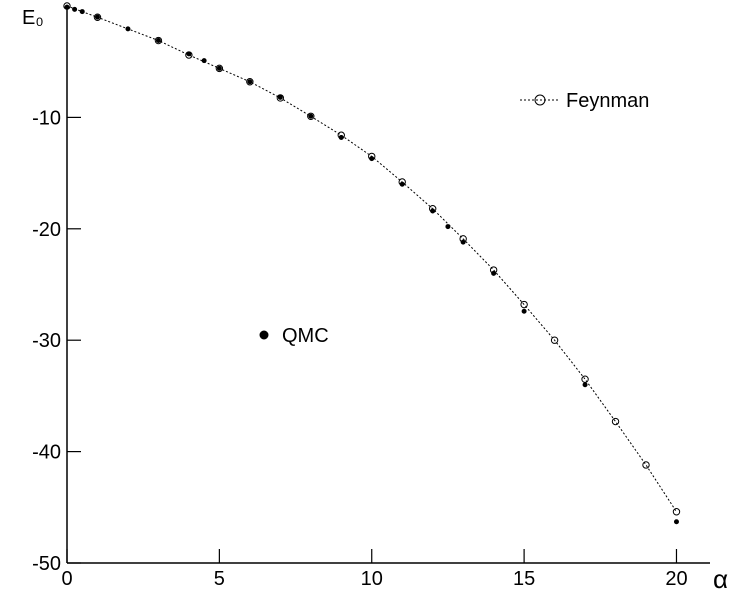  I want to click on x-tick-label: 0, so click(66, 579).